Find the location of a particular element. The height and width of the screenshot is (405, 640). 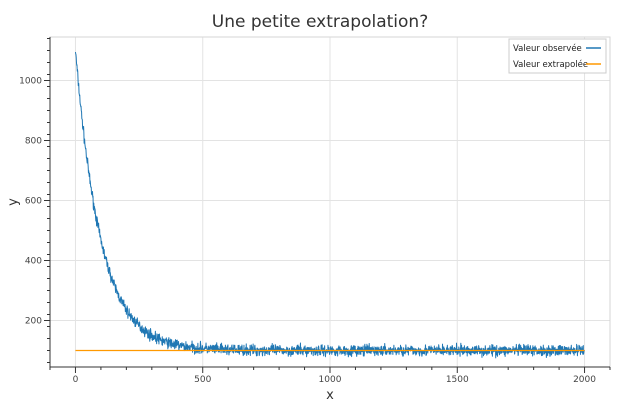

y-axis-label: y is located at coordinates (13, 202).